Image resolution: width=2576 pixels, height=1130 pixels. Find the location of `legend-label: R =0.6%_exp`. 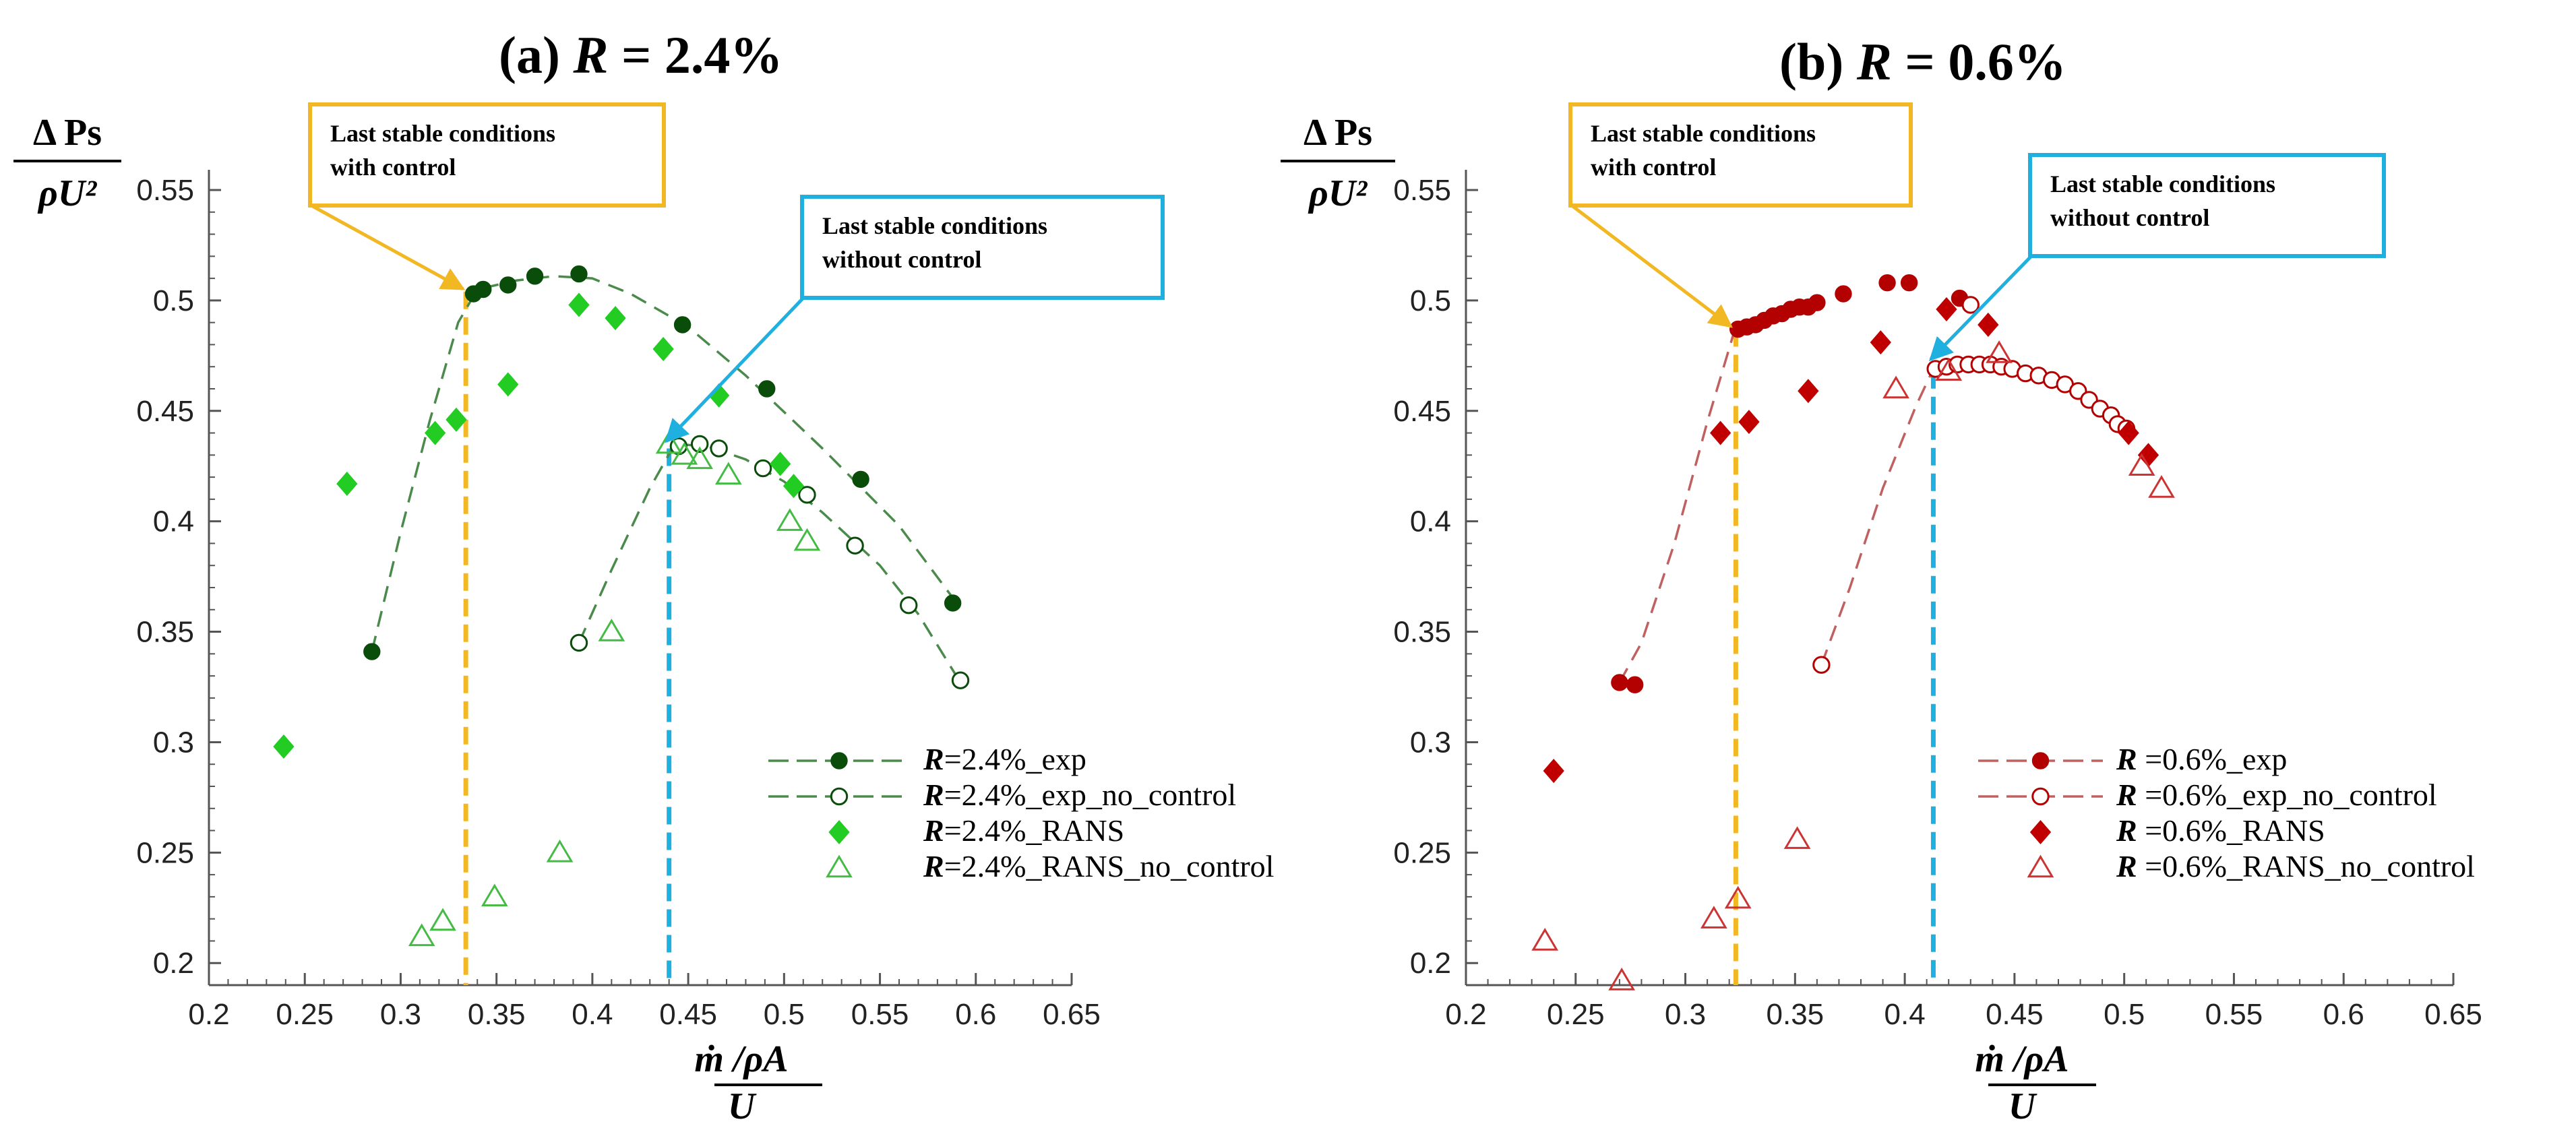

legend-label: R =0.6%_exp is located at coordinates (2201, 759).